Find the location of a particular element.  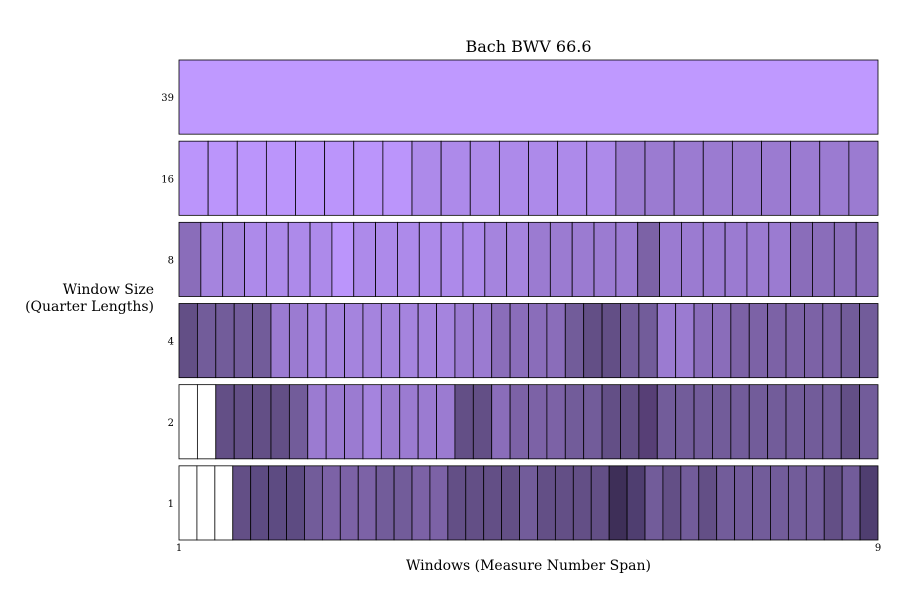

y-tick-label: 4 is located at coordinates (171, 342).